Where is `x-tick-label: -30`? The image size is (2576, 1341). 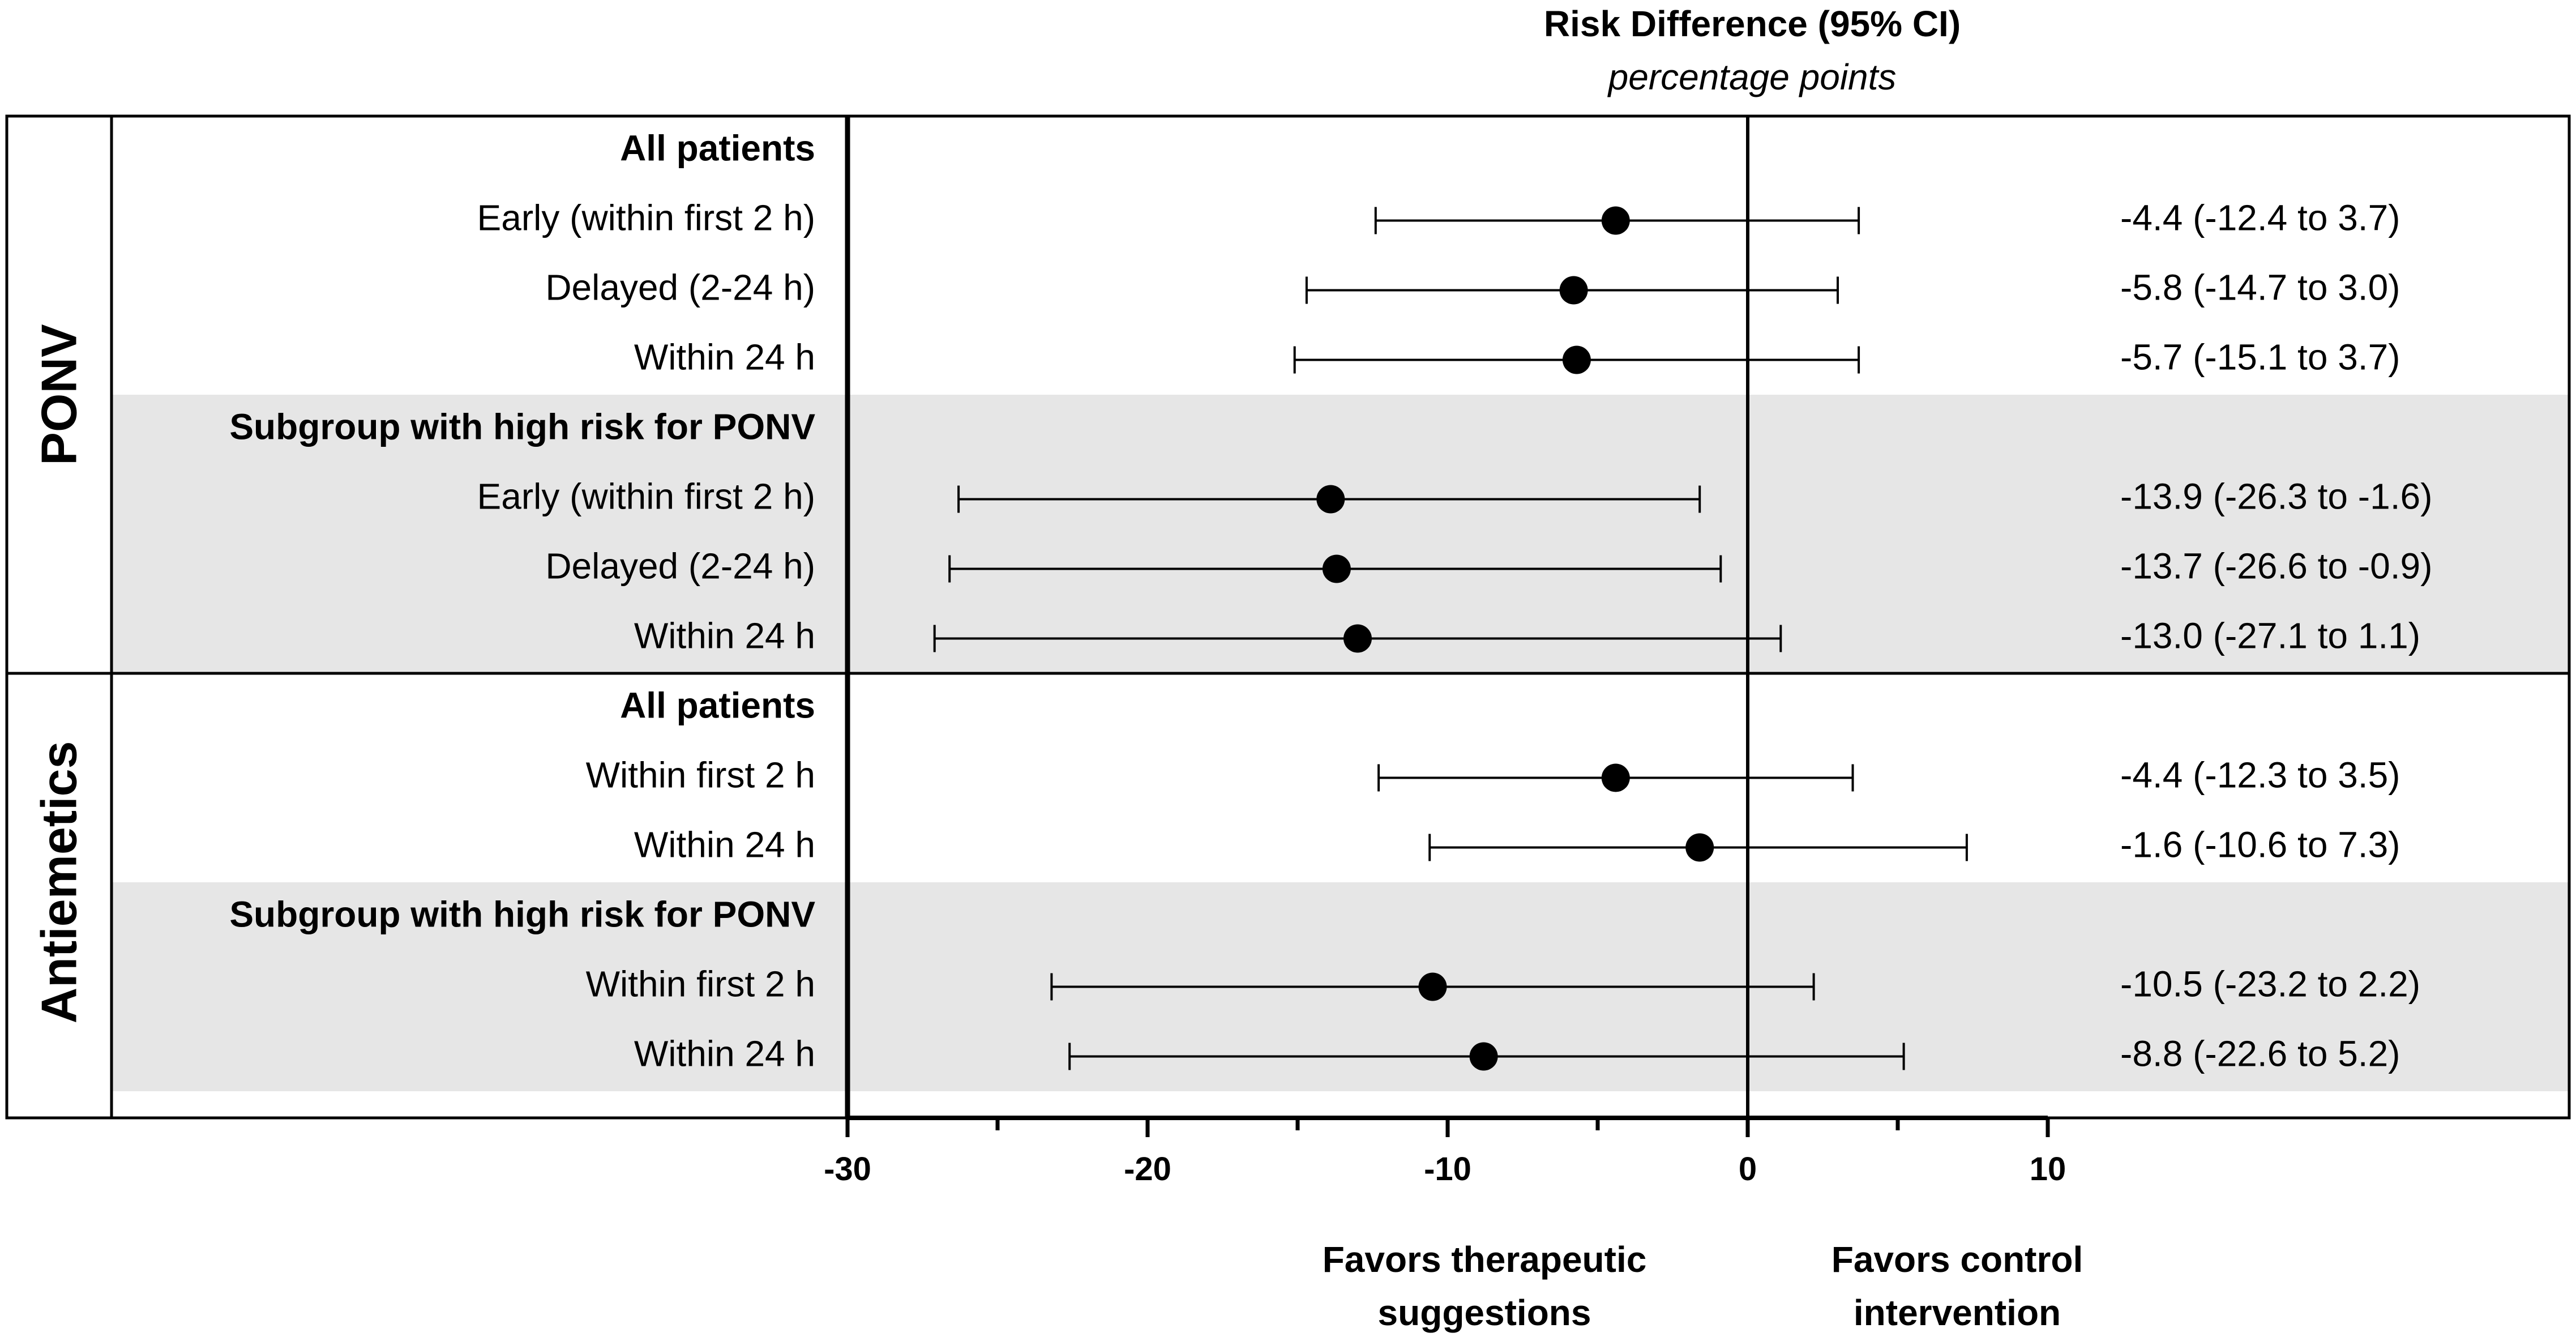
x-tick-label: -30 is located at coordinates (847, 1169).